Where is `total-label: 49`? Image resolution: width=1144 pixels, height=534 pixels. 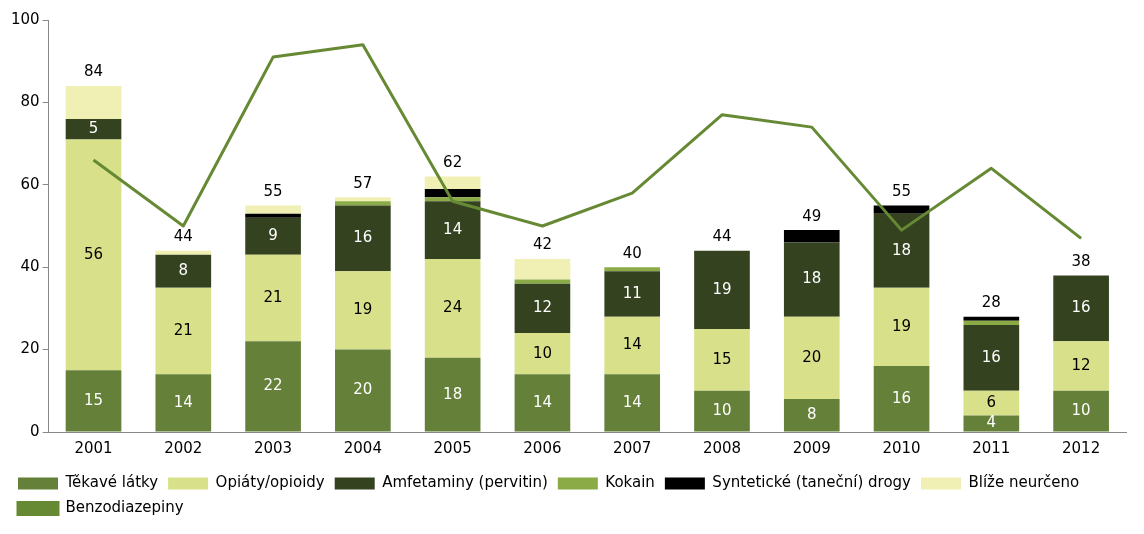 total-label: 49 is located at coordinates (812, 215).